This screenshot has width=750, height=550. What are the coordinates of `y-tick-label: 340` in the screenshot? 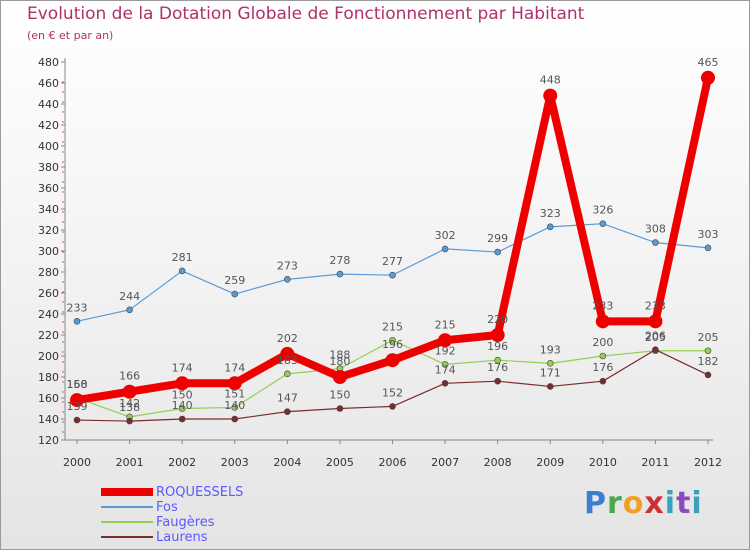 It's located at (48, 209).